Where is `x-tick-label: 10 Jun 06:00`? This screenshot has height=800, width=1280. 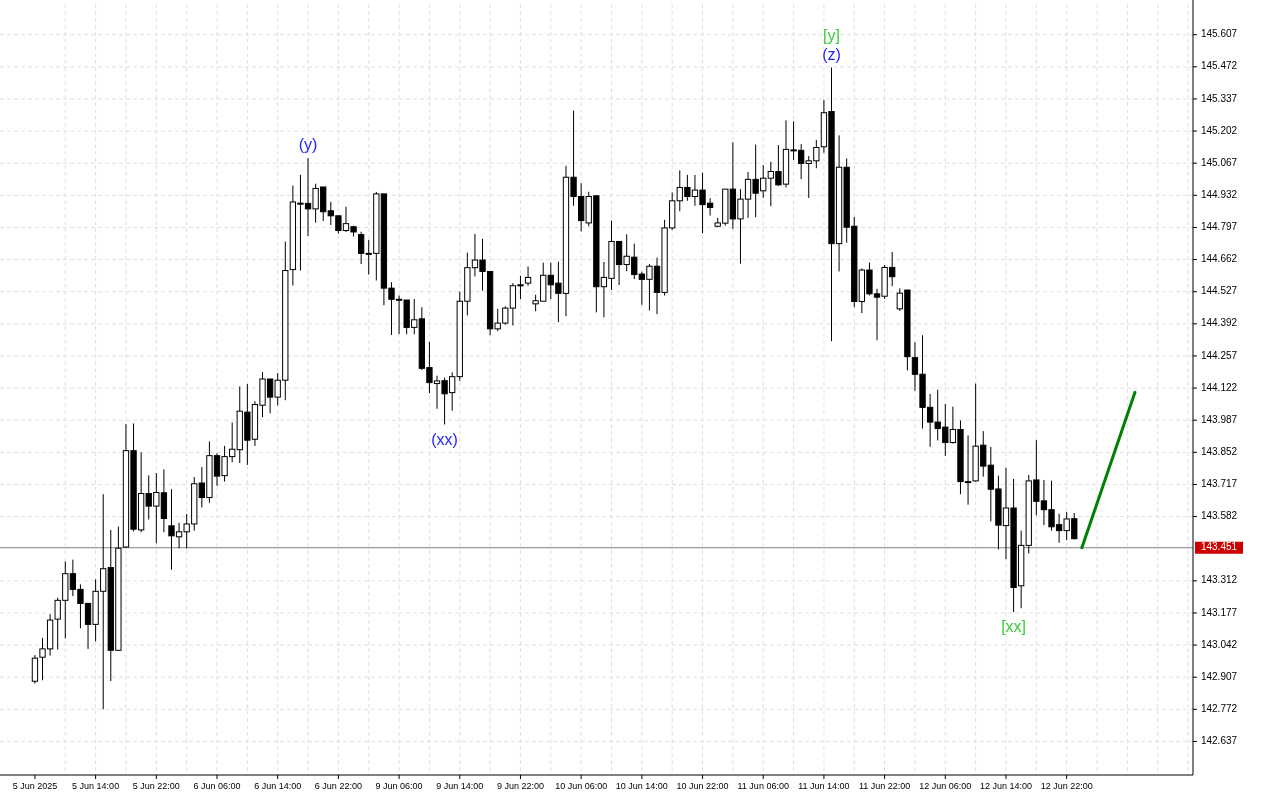 x-tick-label: 10 Jun 06:00 is located at coordinates (581, 786).